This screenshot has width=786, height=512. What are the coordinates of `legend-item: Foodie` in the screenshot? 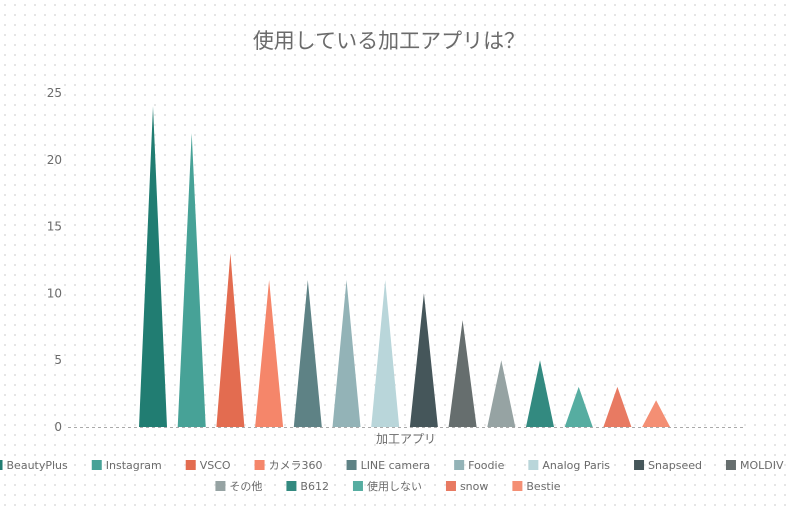 It's located at (479, 465).